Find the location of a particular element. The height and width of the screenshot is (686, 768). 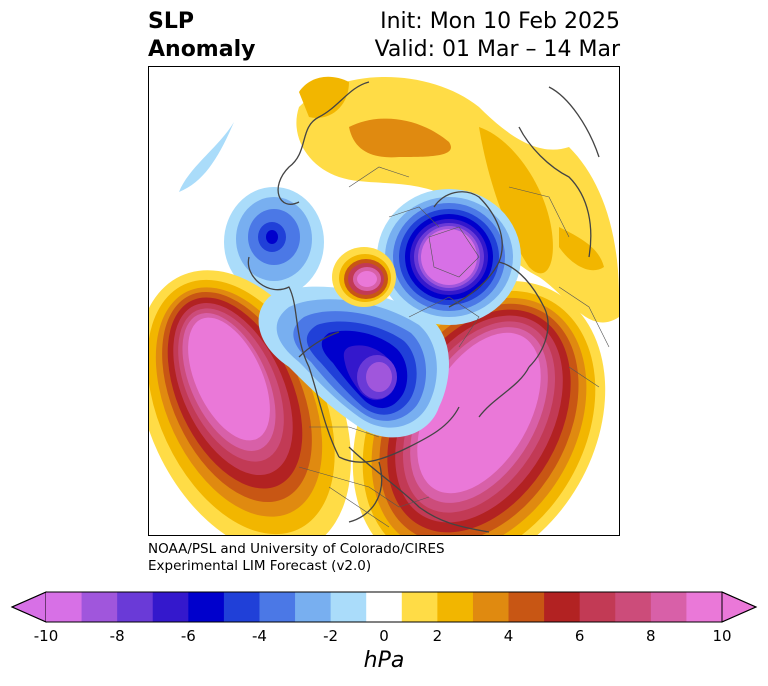

colorbar-outline is located at coordinates (384, 607).